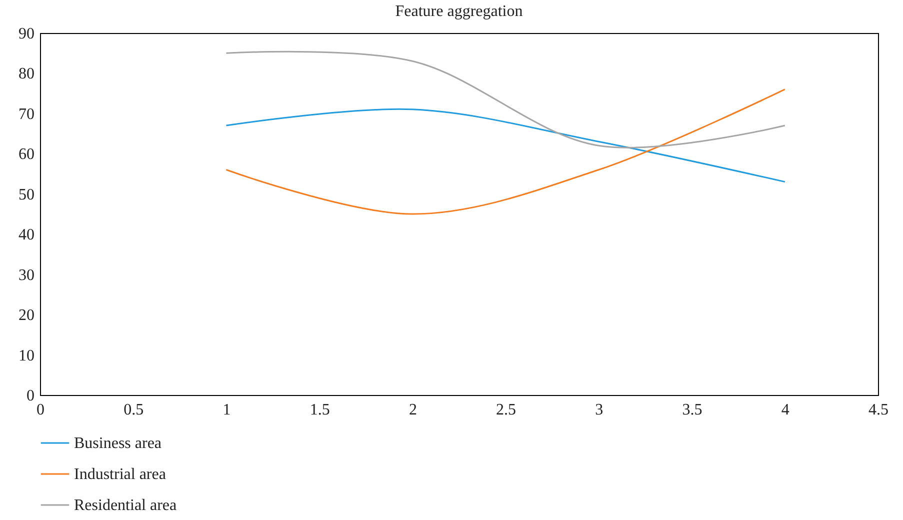 This screenshot has width=903, height=520. I want to click on y-tick-label: 80, so click(26, 74).